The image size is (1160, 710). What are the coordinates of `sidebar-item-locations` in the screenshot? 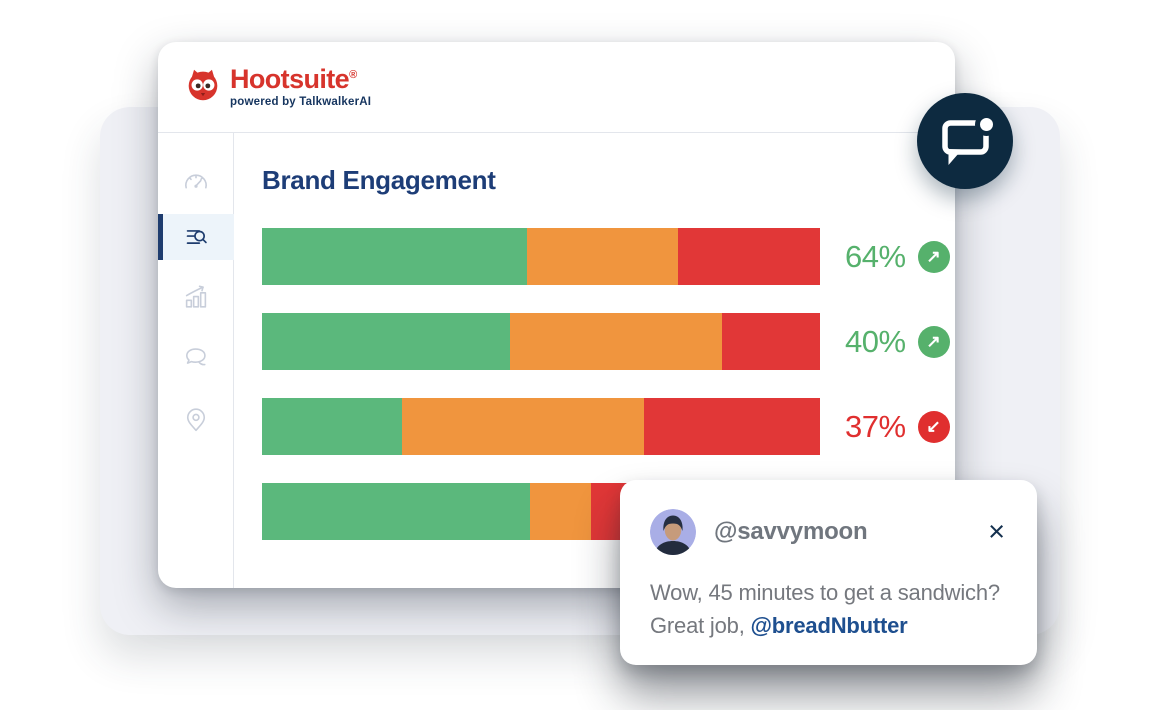 It's located at (196, 420).